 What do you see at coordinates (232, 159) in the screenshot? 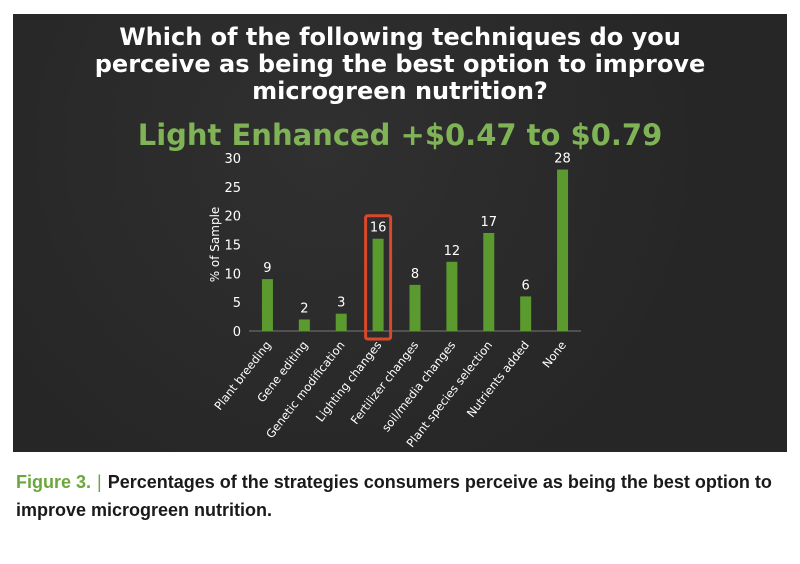
I see `y-tick-label: 30` at bounding box center [232, 159].